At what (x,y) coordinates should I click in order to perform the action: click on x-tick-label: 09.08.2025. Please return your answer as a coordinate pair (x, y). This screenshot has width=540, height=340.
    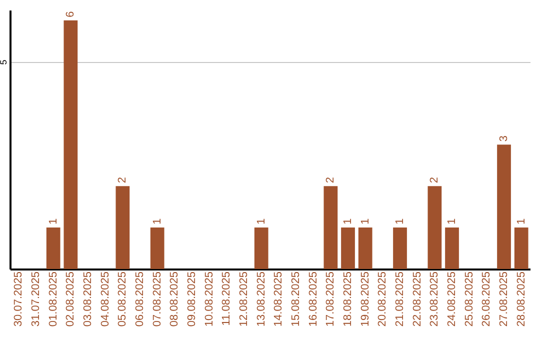
    Looking at the image, I should click on (192, 299).